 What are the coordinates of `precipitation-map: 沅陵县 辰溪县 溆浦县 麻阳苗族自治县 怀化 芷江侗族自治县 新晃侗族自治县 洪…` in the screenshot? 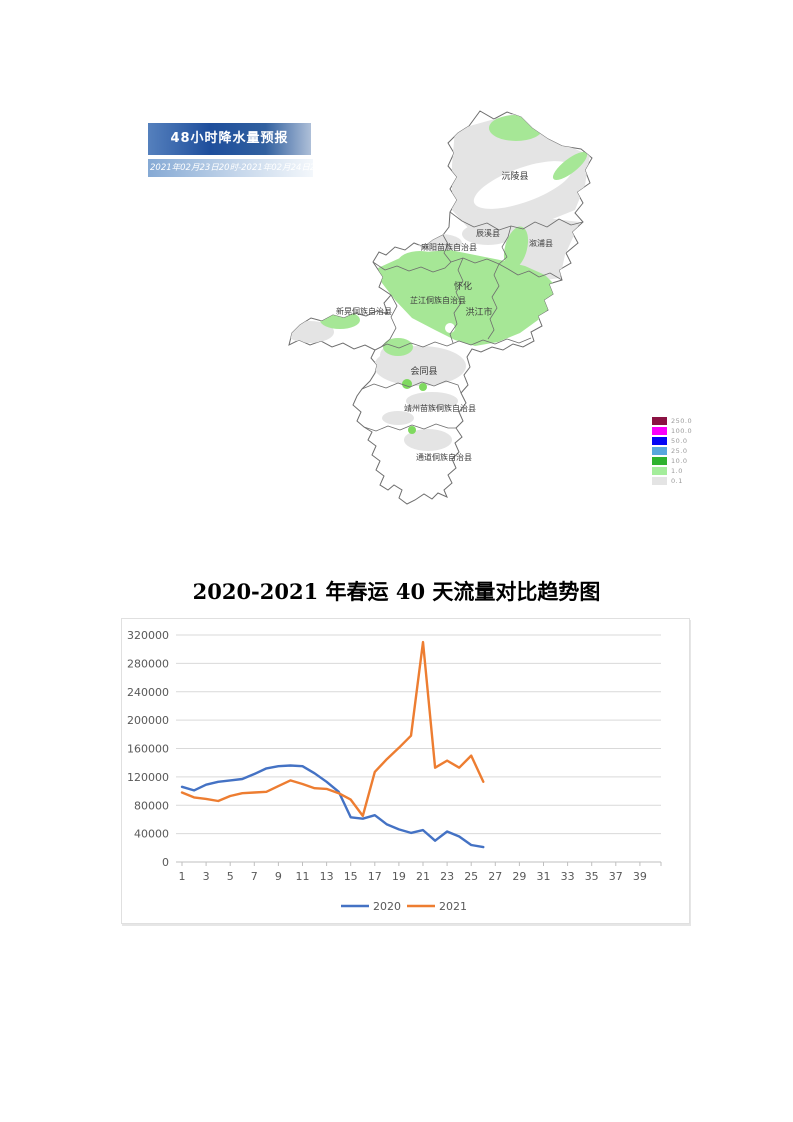 It's located at (440, 307).